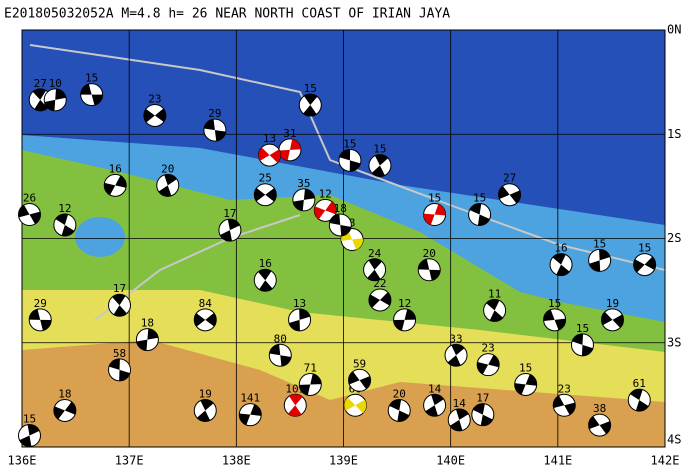  I want to click on depth-label: 84, so click(206, 303).